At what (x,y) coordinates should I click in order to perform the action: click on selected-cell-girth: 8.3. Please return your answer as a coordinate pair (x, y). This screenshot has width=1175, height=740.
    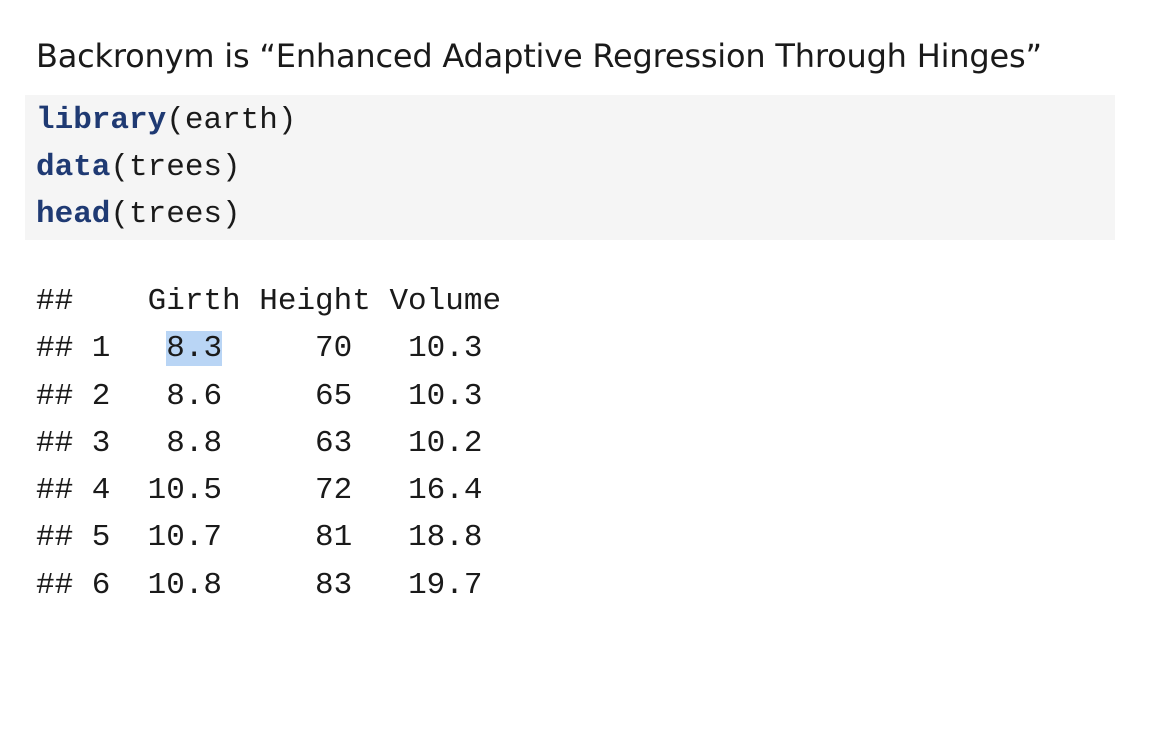
    Looking at the image, I should click on (194, 349).